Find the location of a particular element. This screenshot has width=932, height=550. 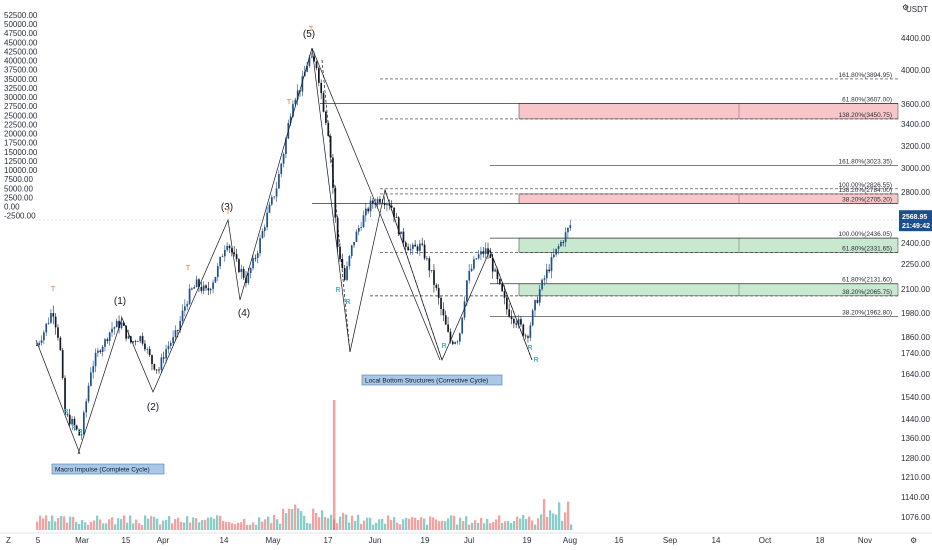

left-axis-label: 25000.00 is located at coordinates (21, 115).